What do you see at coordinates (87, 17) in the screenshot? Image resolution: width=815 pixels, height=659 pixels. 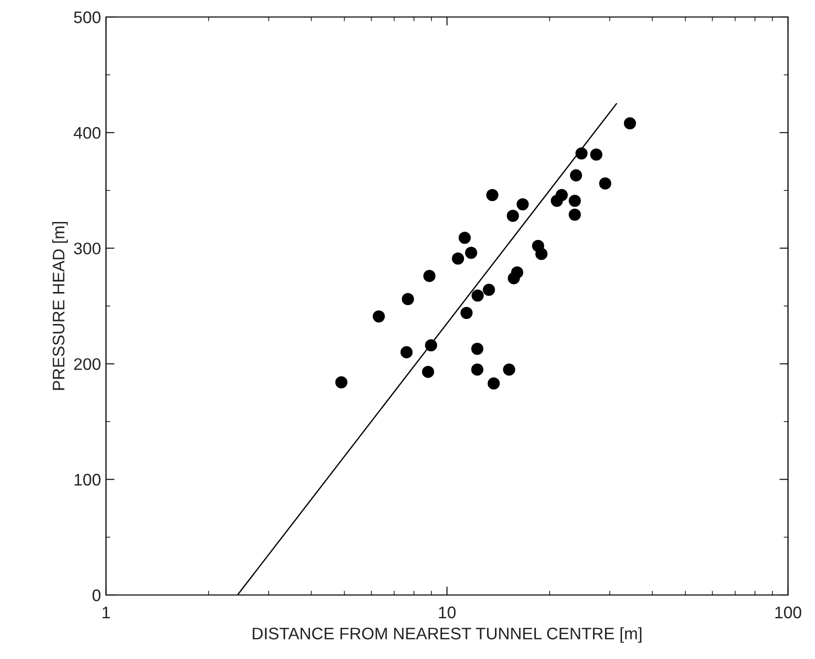 I see `y-tick-label: 500` at bounding box center [87, 17].